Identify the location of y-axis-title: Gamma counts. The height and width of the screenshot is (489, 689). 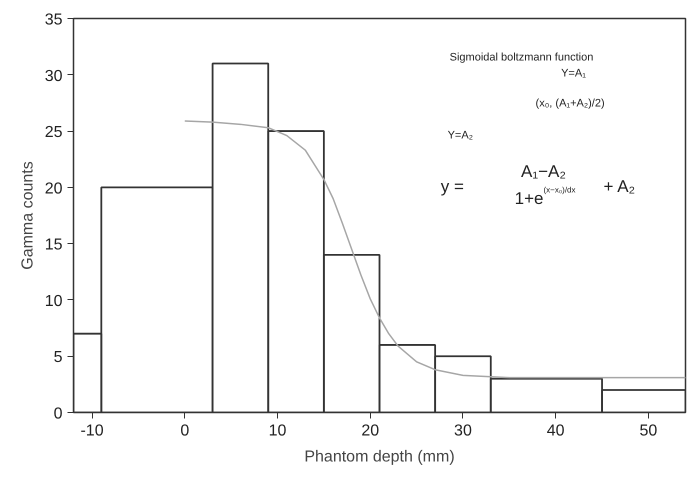
(28, 215).